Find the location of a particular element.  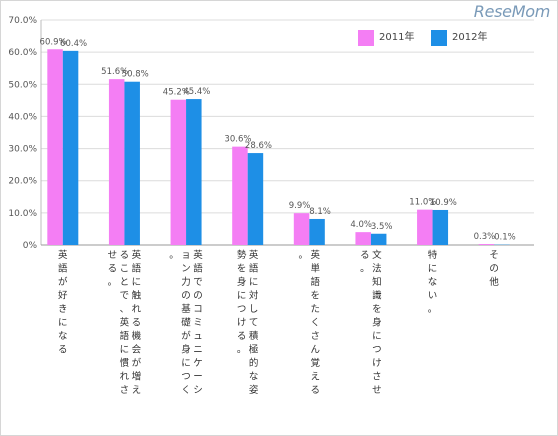

x-tick-label: 英単語をたくさん覚える is located at coordinates (316, 322).